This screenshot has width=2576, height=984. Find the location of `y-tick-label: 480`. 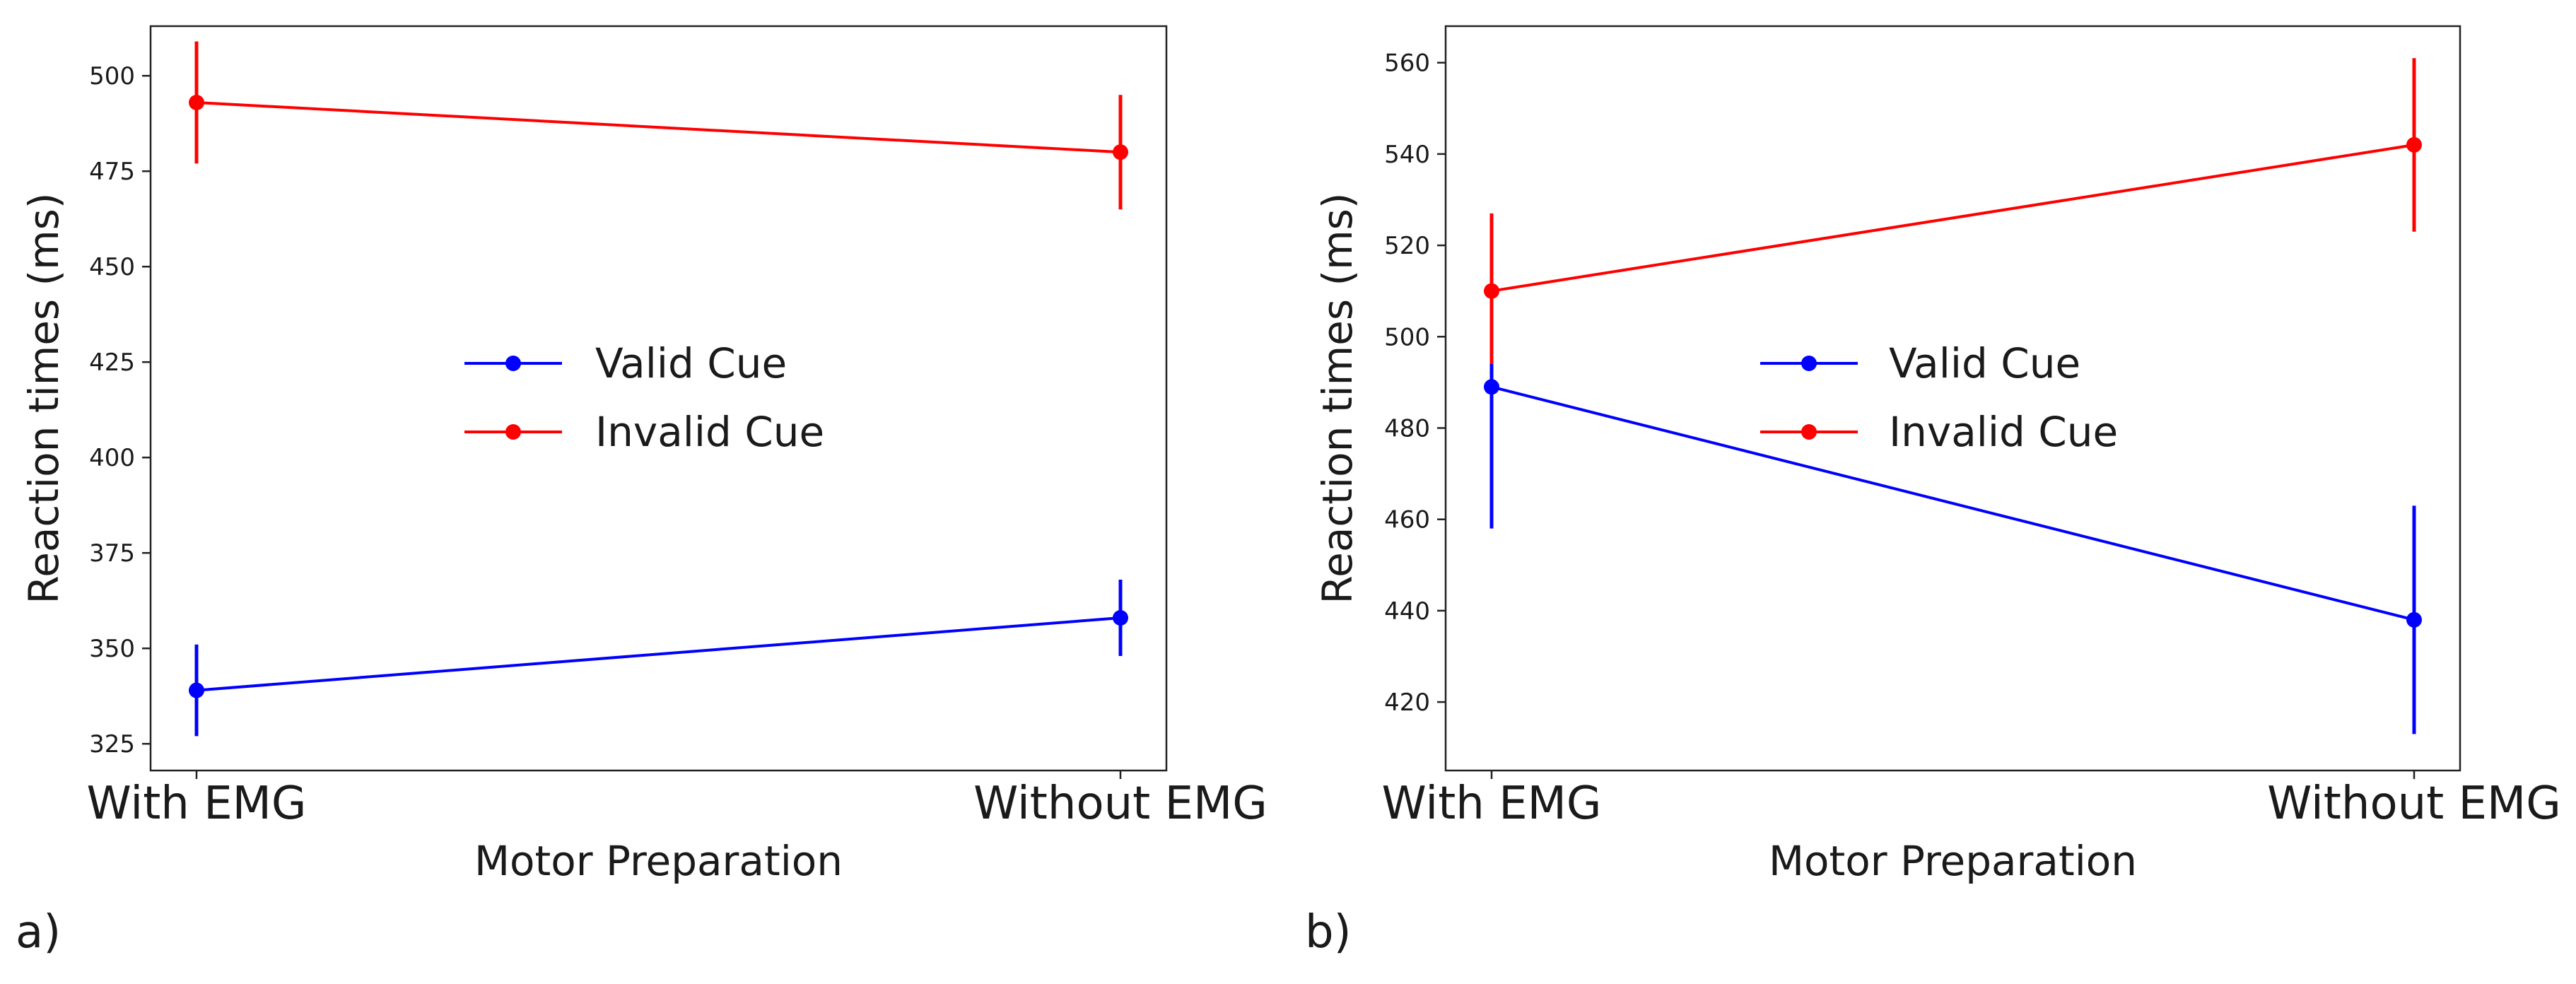

y-tick-label: 480 is located at coordinates (1407, 428).